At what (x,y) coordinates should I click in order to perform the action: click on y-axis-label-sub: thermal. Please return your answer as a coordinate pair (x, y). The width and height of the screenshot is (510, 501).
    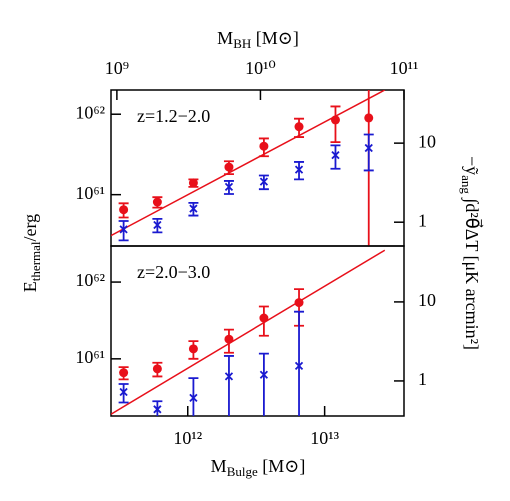
    Looking at the image, I should click on (35, 261).